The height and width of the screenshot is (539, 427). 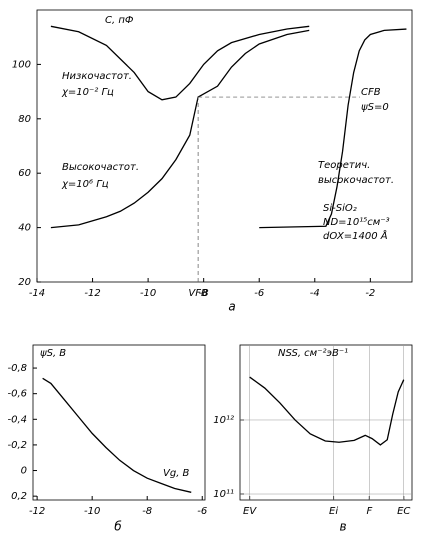 I want to click on annotation: Теоретич., so click(x=344, y=165).